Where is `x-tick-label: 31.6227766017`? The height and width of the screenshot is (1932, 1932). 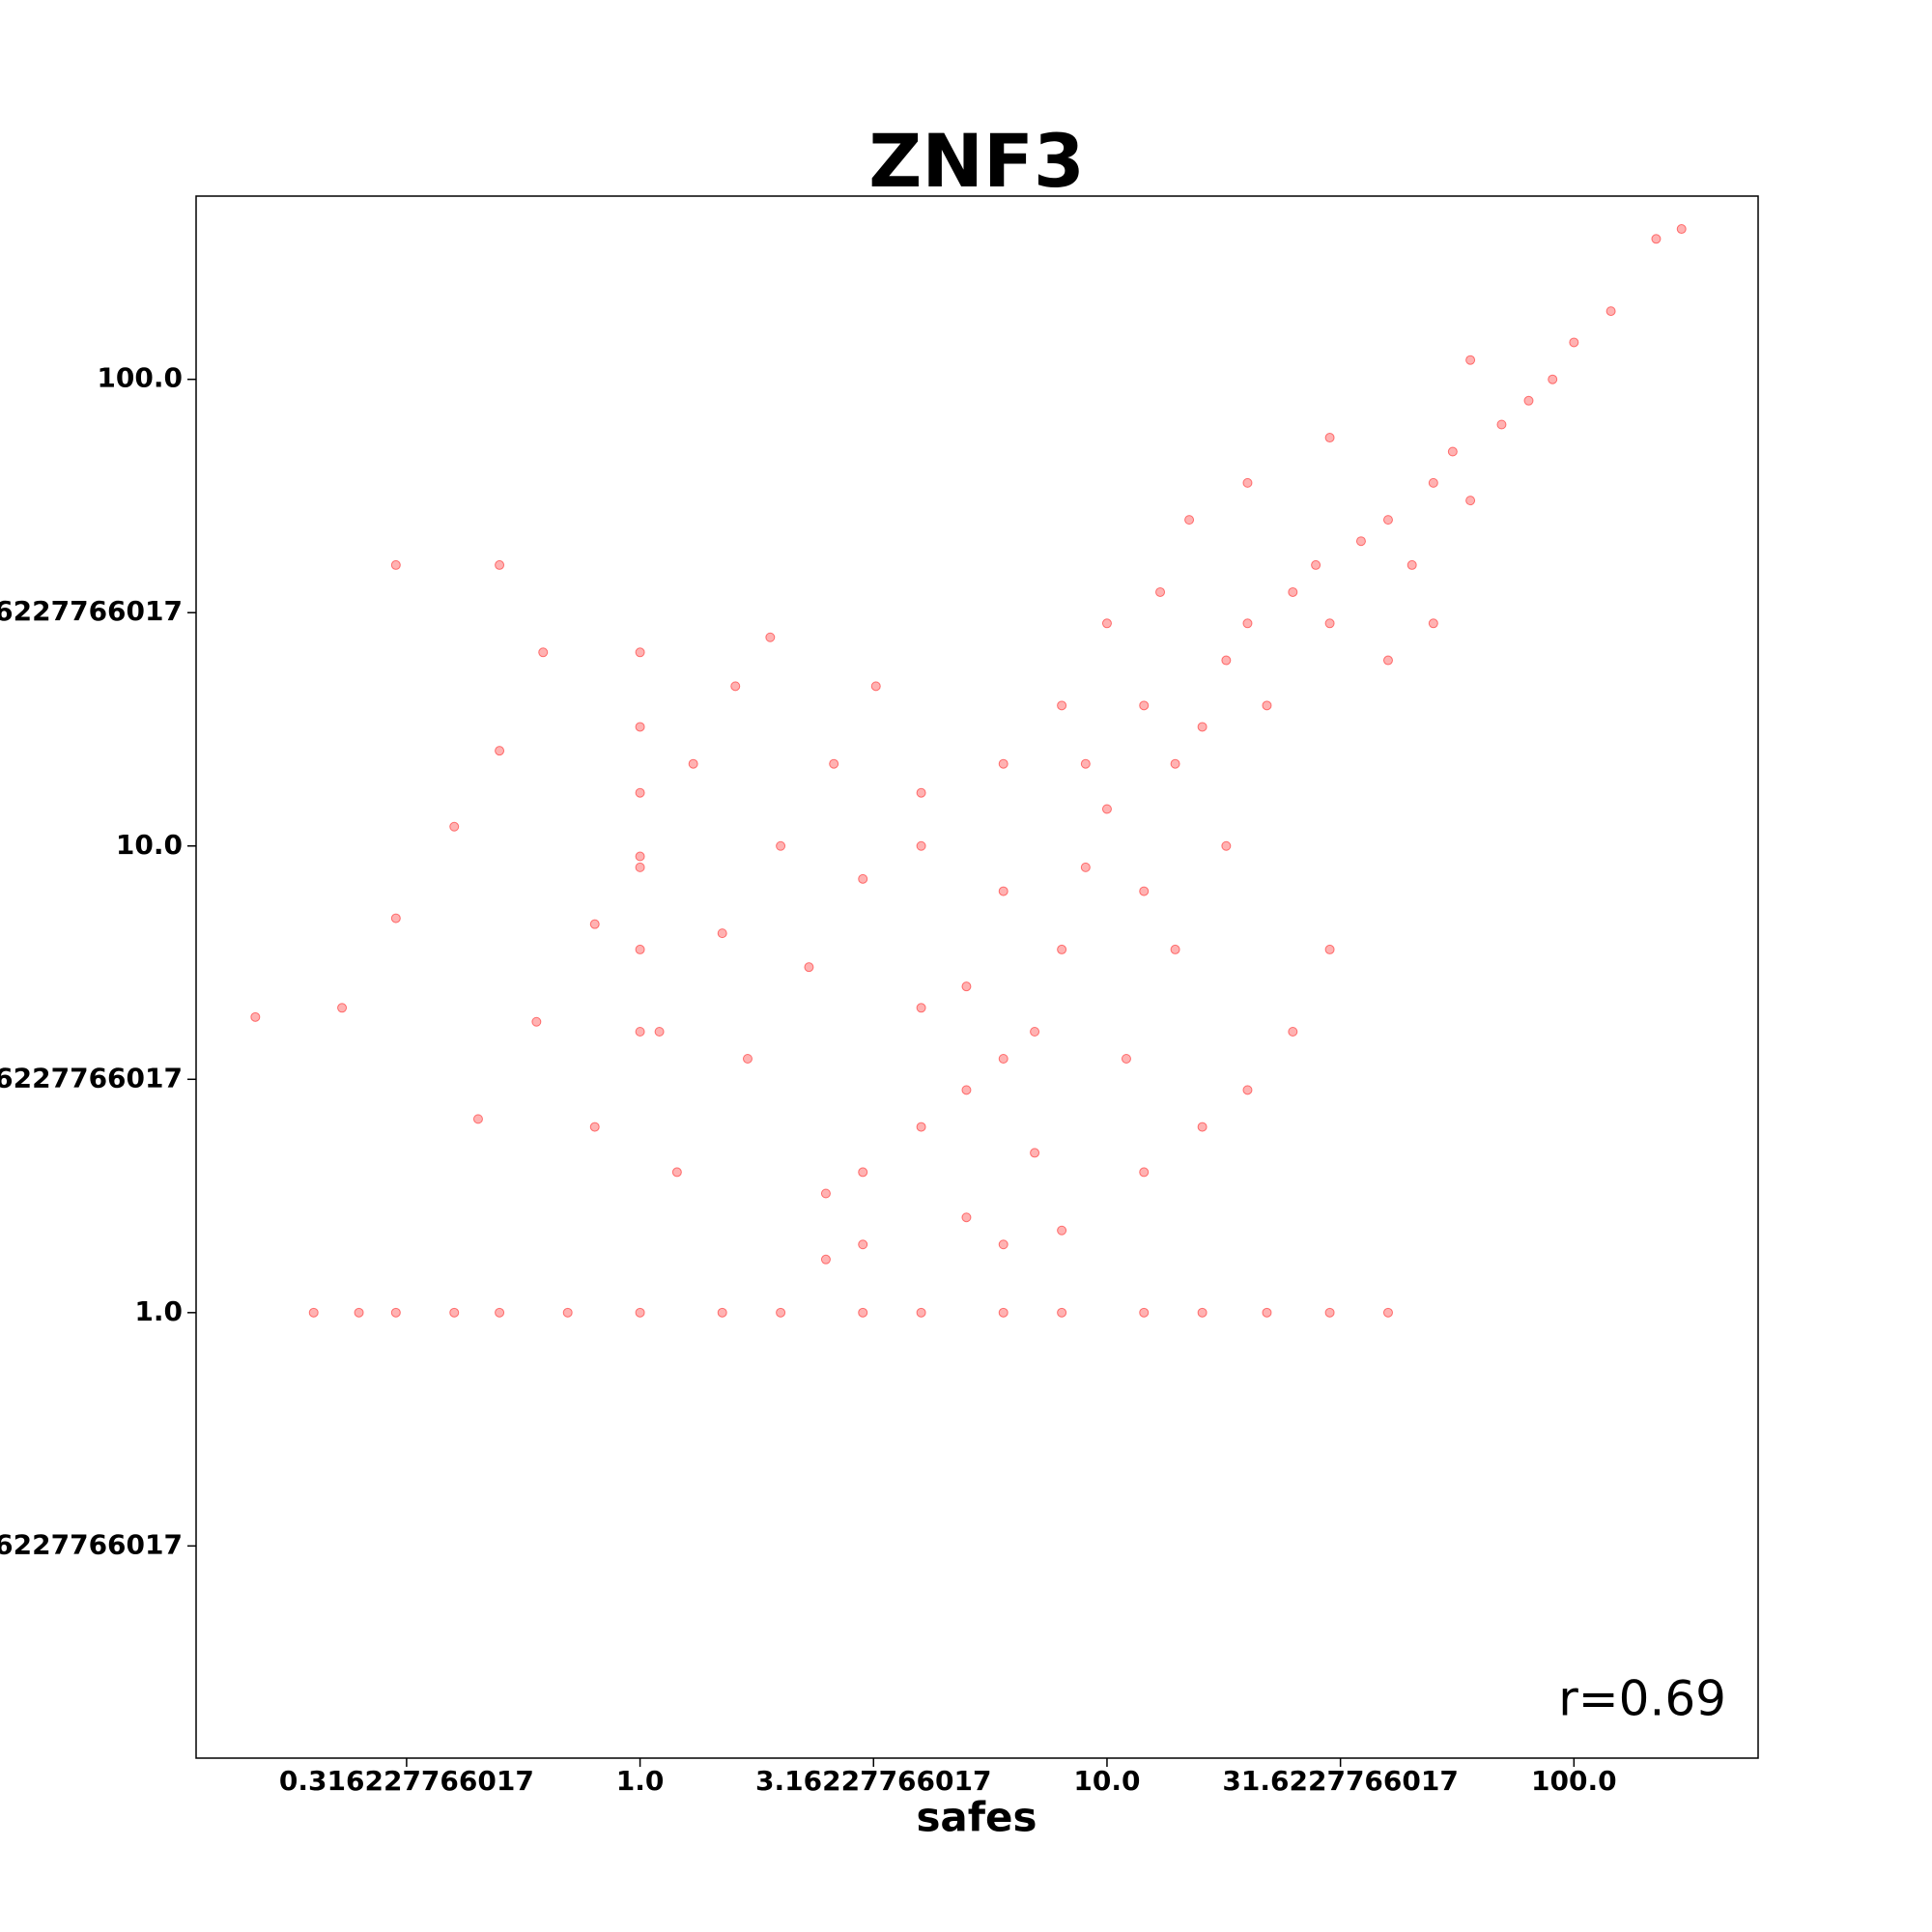 x-tick-label: 31.6227766017 is located at coordinates (1340, 1781).